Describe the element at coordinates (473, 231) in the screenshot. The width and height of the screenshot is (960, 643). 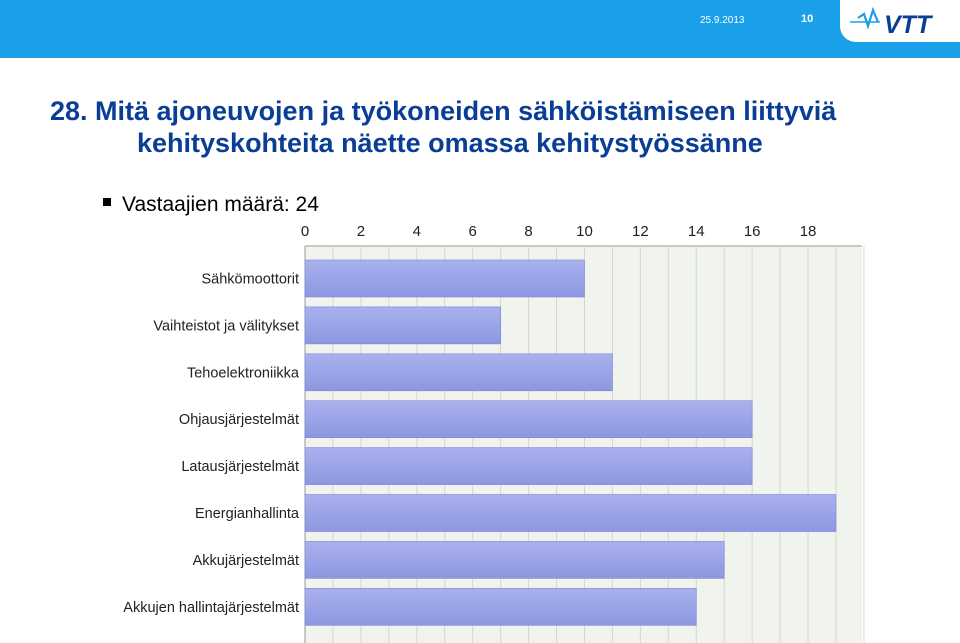
I see `x-tick-label: 6` at that location.